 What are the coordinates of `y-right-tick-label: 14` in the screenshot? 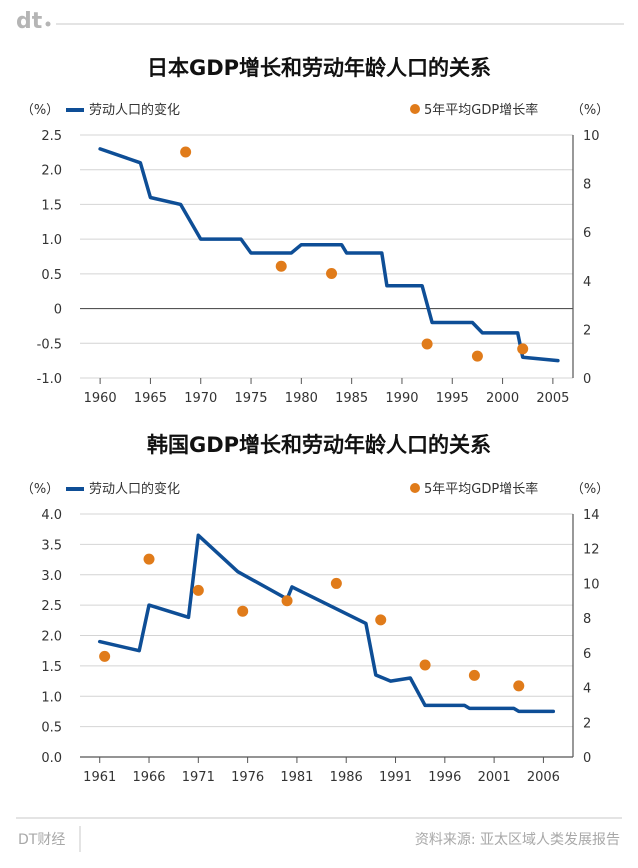 It's located at (591, 515).